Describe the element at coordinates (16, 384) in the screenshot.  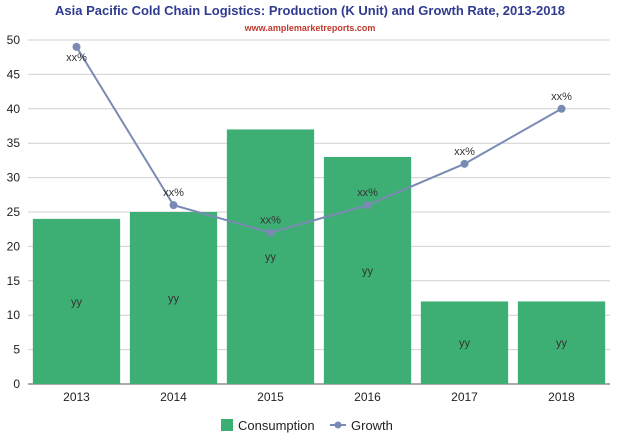
I see `y-tick-label: 0` at that location.